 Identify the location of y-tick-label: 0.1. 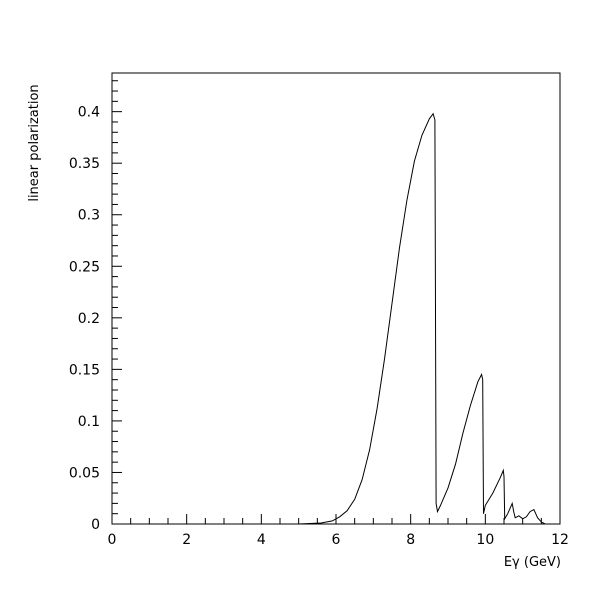
(89, 422).